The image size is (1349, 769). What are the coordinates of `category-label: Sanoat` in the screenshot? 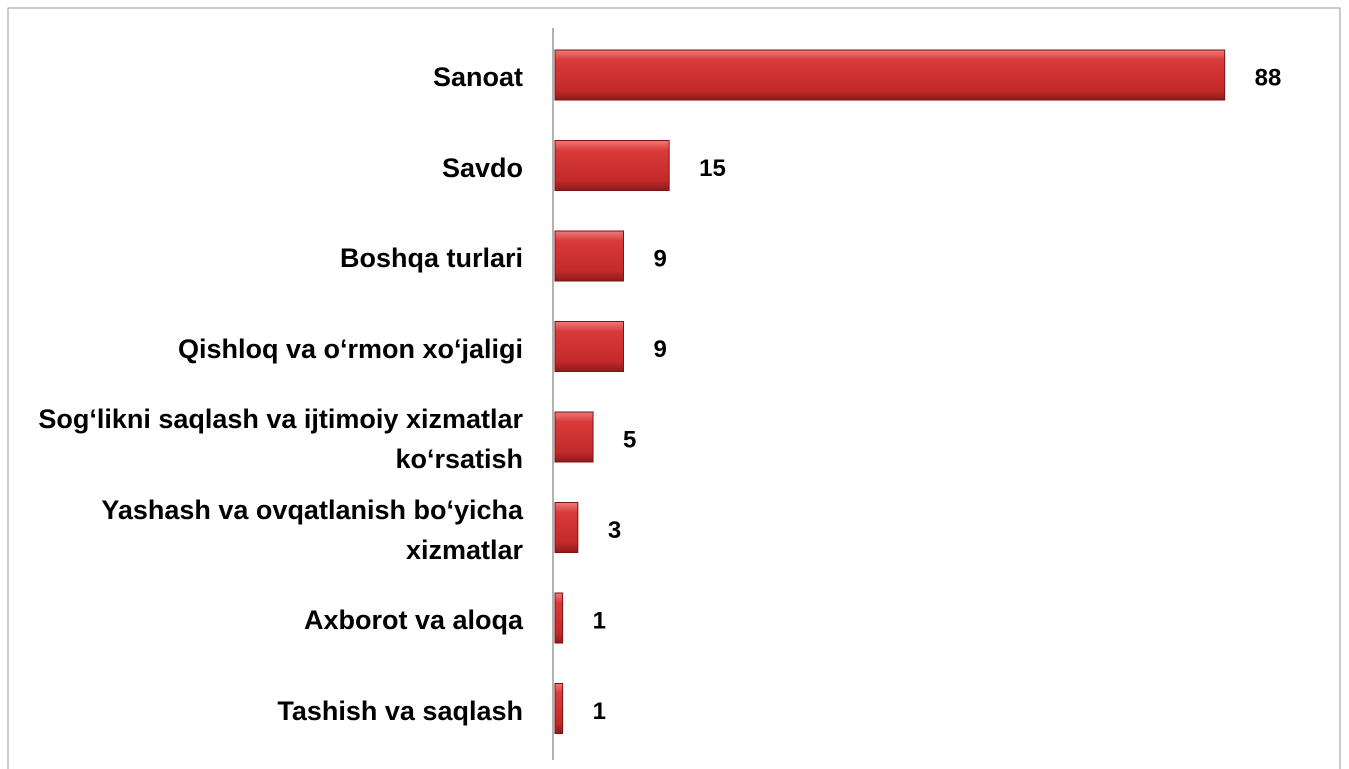 It's located at (477, 77).